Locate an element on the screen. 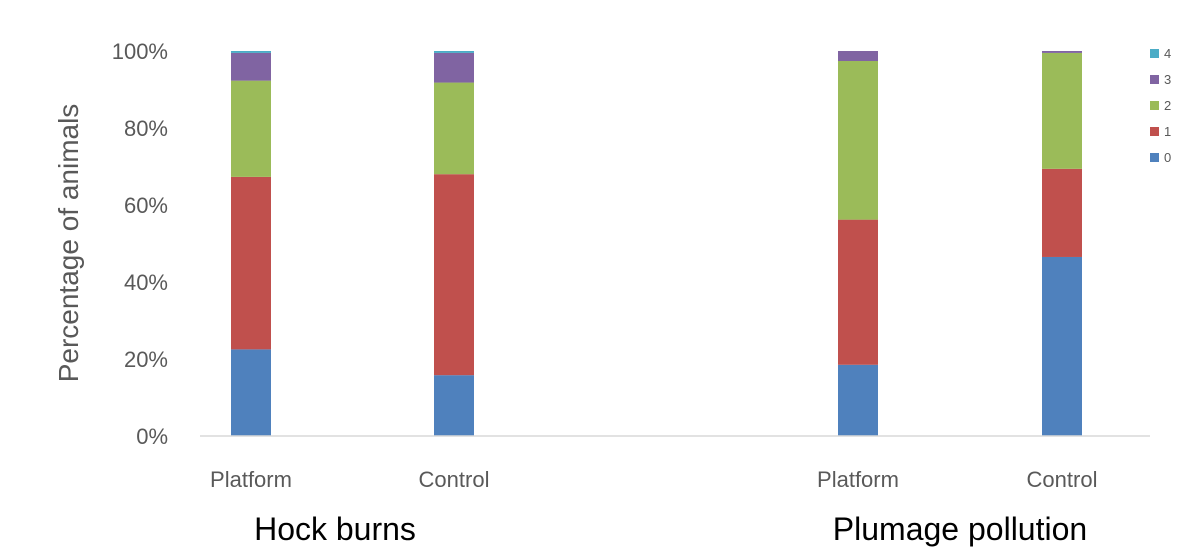 The height and width of the screenshot is (554, 1193). y-tick-label: 60% is located at coordinates (146, 205).